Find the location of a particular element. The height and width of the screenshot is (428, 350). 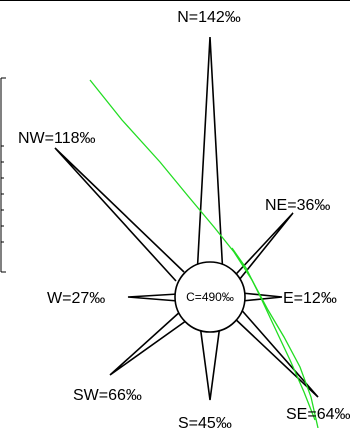

label-n: N=142‰ is located at coordinates (209, 17).